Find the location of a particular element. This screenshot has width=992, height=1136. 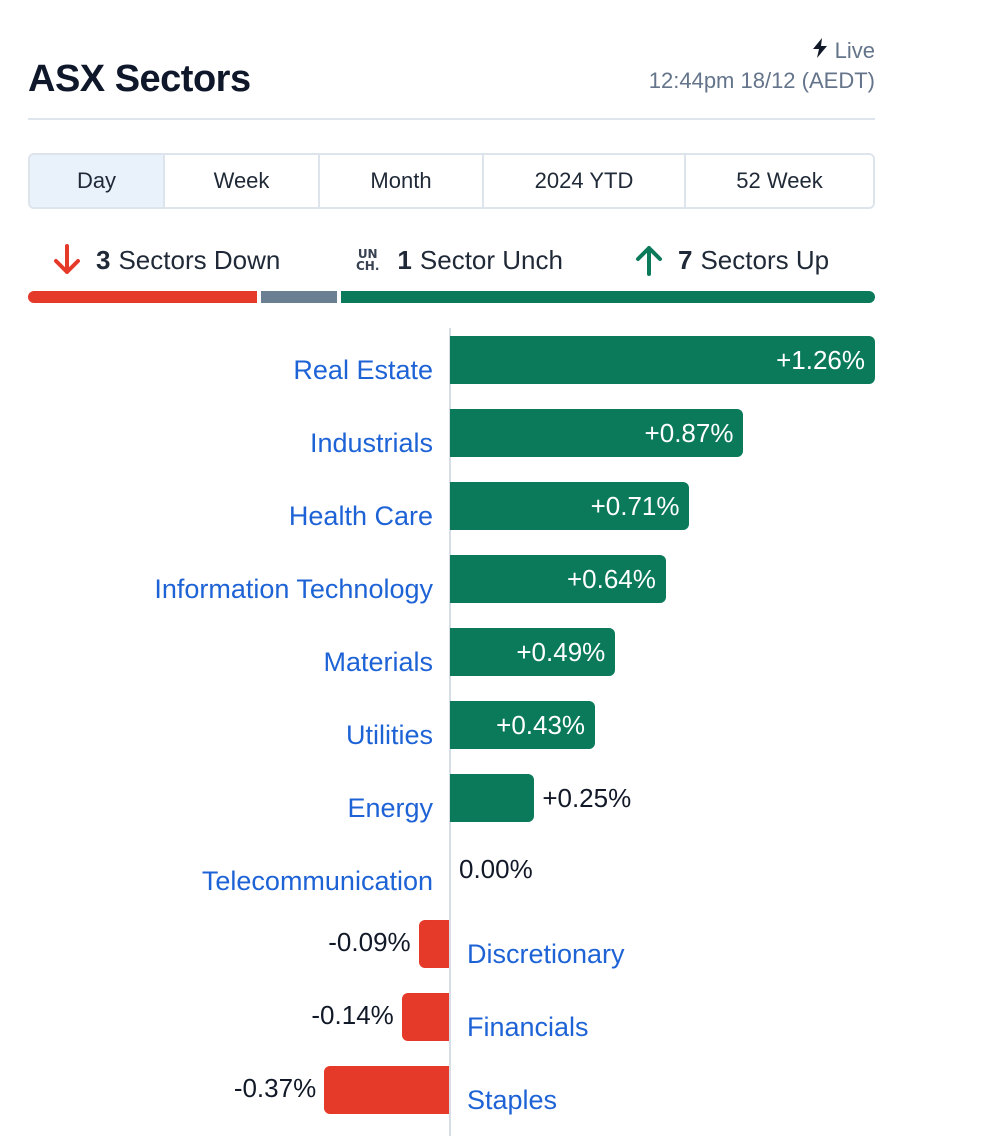

live-label: Live is located at coordinates (854, 50).